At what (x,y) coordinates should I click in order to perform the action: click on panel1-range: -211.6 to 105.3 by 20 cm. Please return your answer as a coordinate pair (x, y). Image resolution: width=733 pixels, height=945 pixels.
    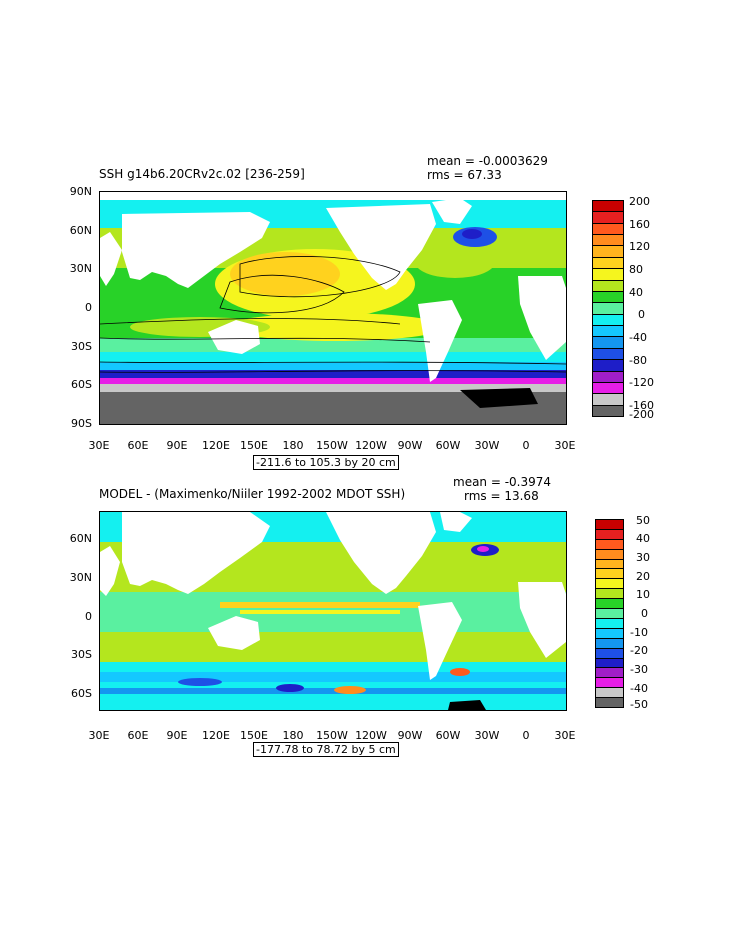
    Looking at the image, I should click on (326, 462).